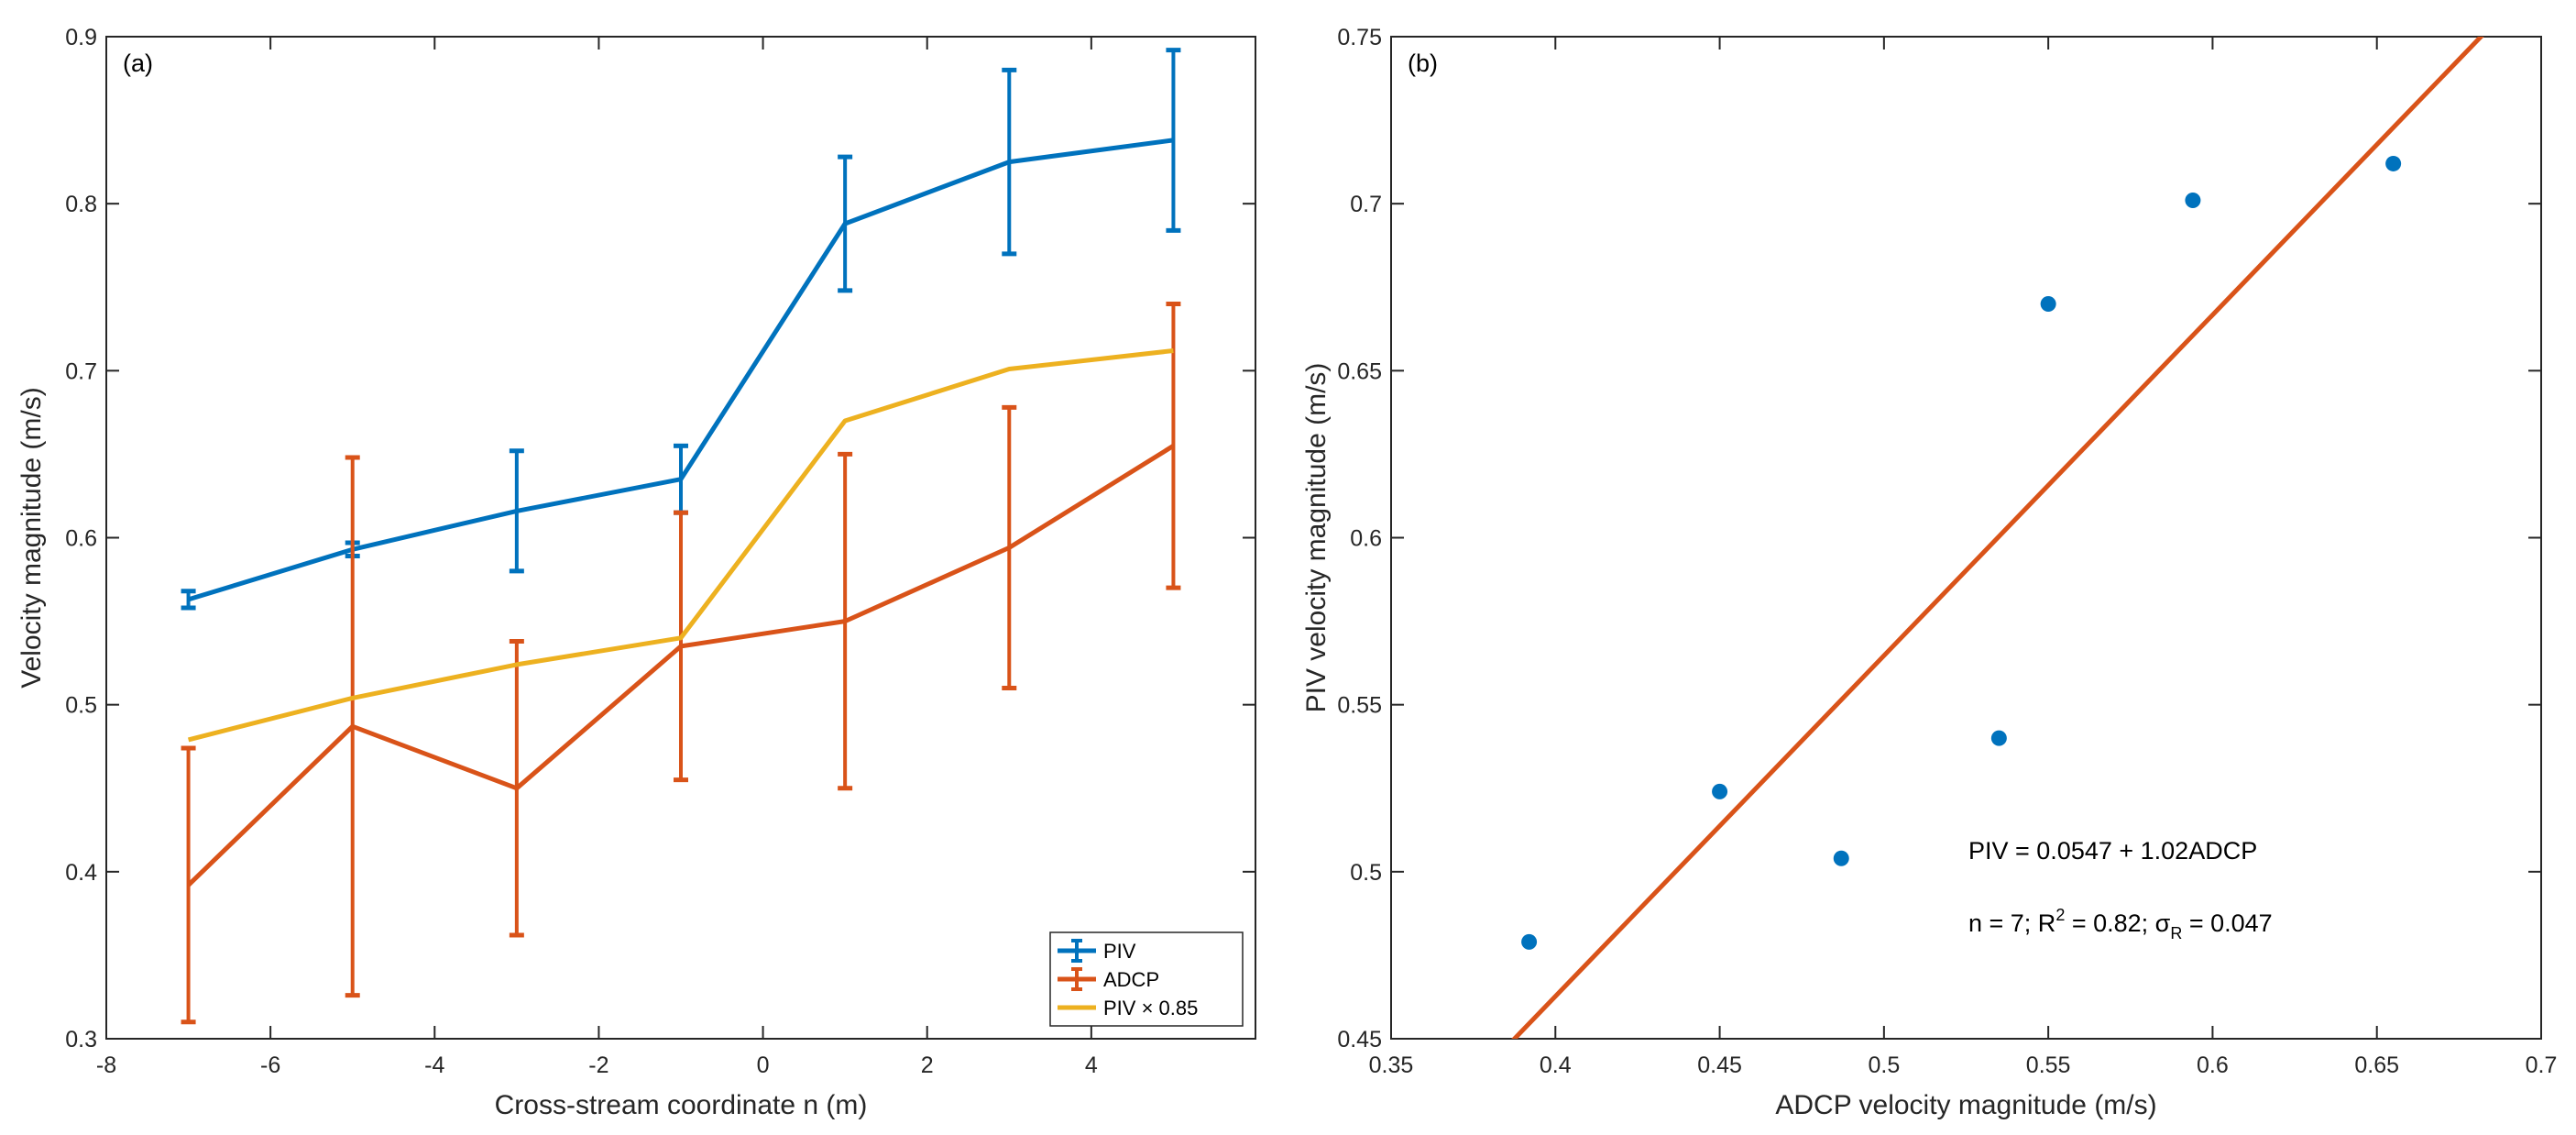 This screenshot has width=2576, height=1135. Describe the element at coordinates (81, 1040) in the screenshot. I see `a-y-tick-label: 0.3` at that location.